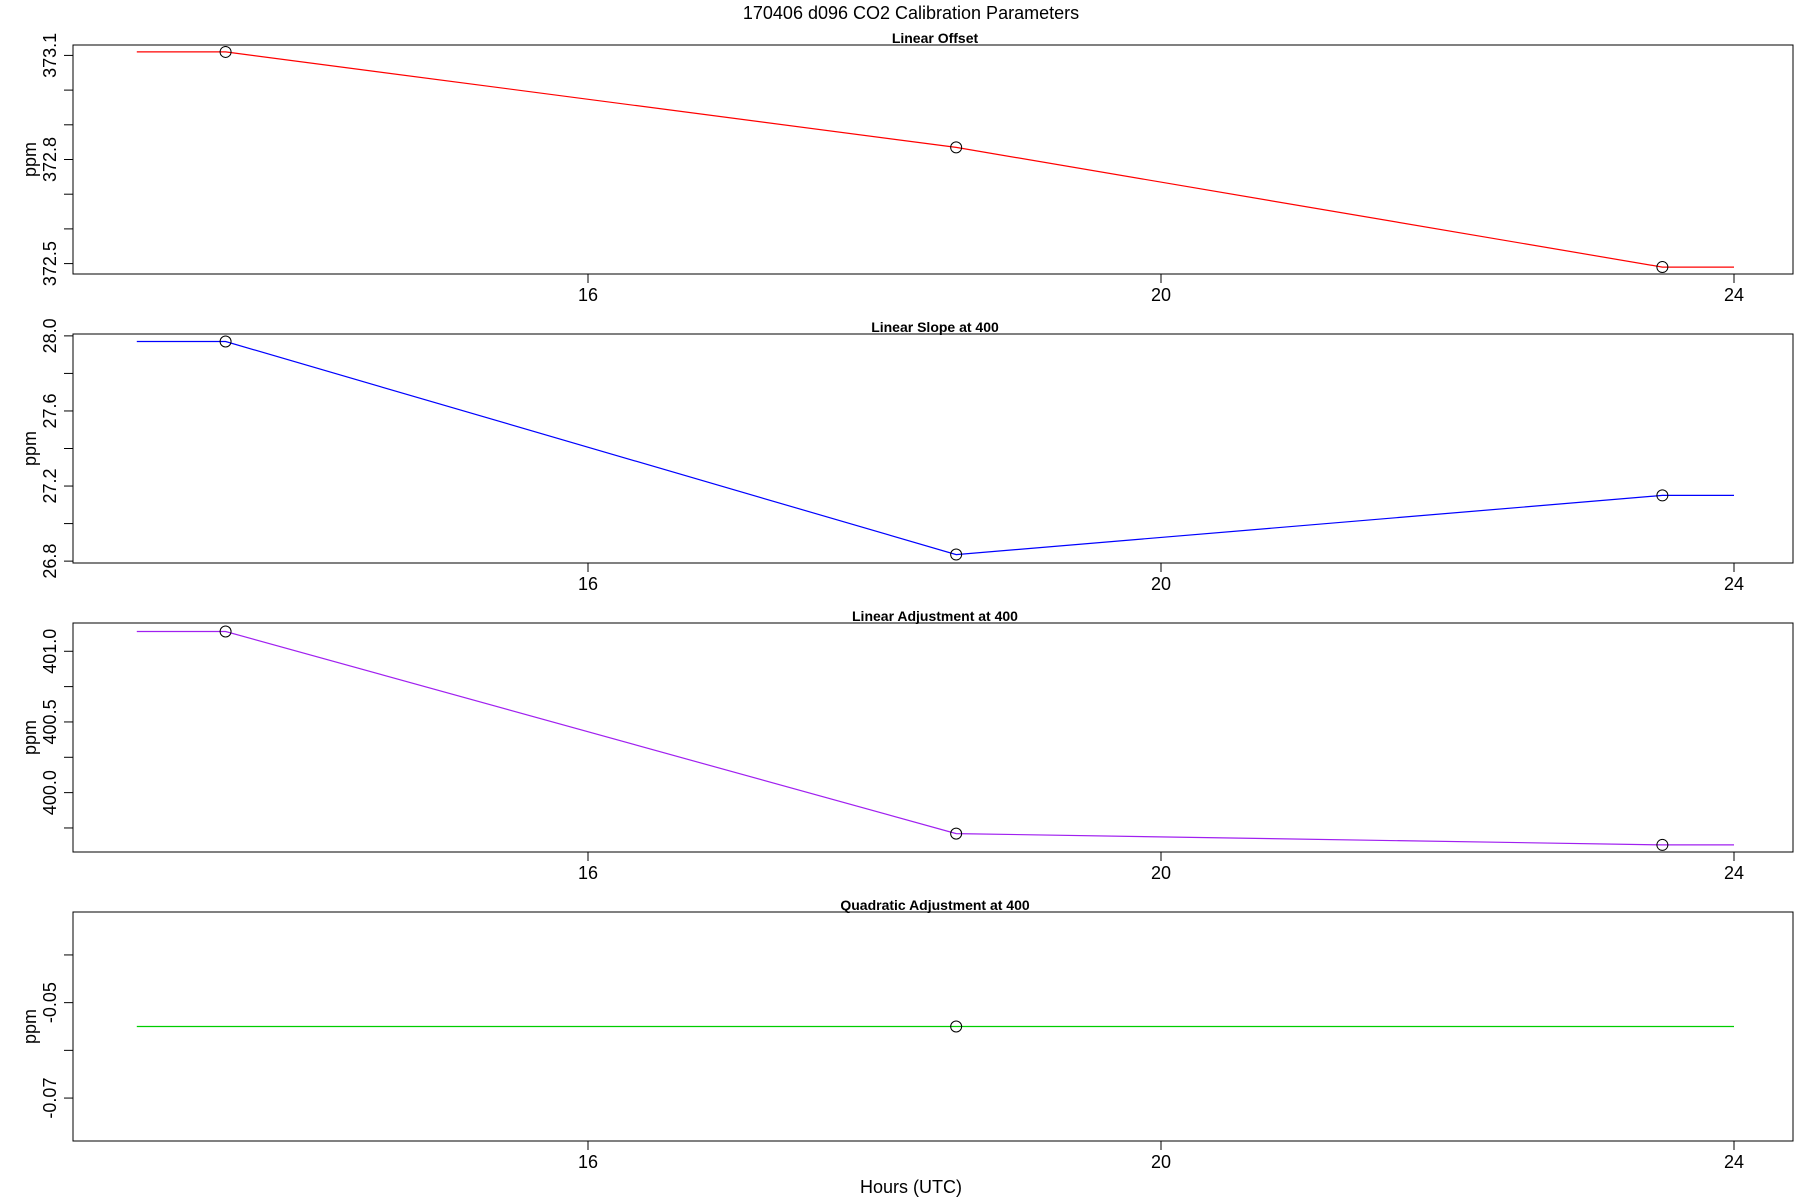  Describe the element at coordinates (911, 13) in the screenshot. I see `figure-title: 170406 d096 CO2 Calibration Parameters` at that location.